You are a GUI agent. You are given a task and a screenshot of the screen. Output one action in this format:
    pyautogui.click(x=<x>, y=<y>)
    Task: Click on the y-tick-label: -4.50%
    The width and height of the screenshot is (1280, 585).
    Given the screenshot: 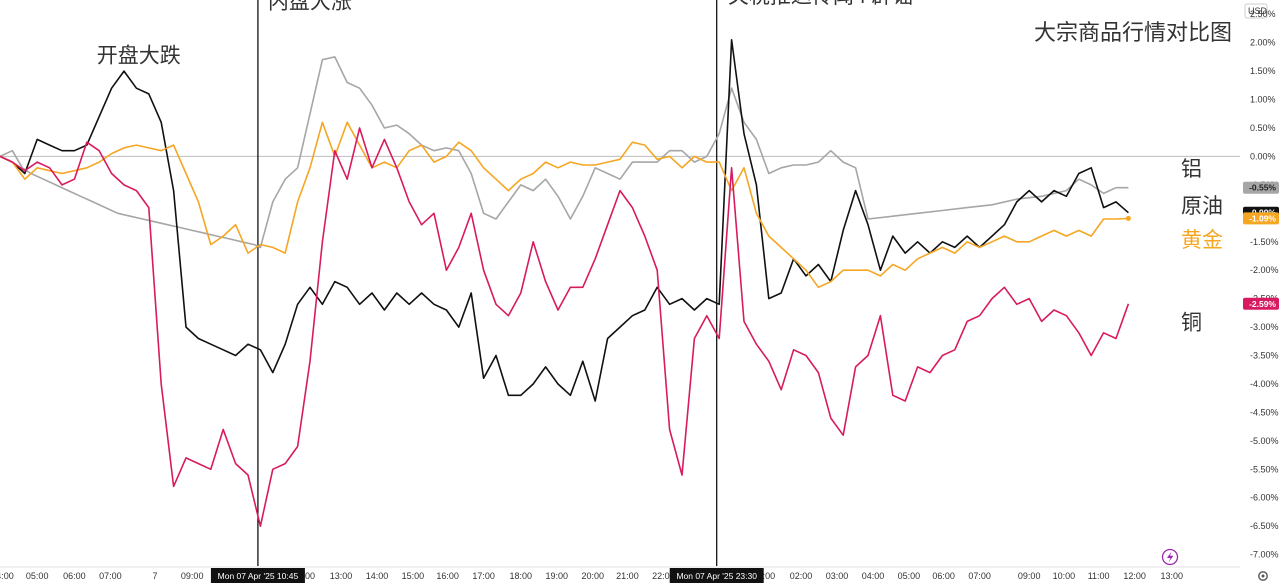 What is the action you would take?
    pyautogui.click(x=1264, y=412)
    